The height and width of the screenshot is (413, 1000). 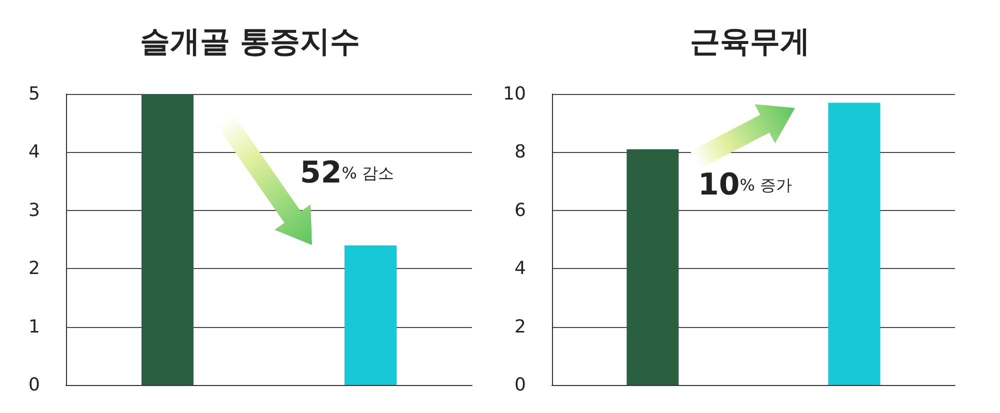 I want to click on y-tick-label: 1, so click(x=34, y=327).